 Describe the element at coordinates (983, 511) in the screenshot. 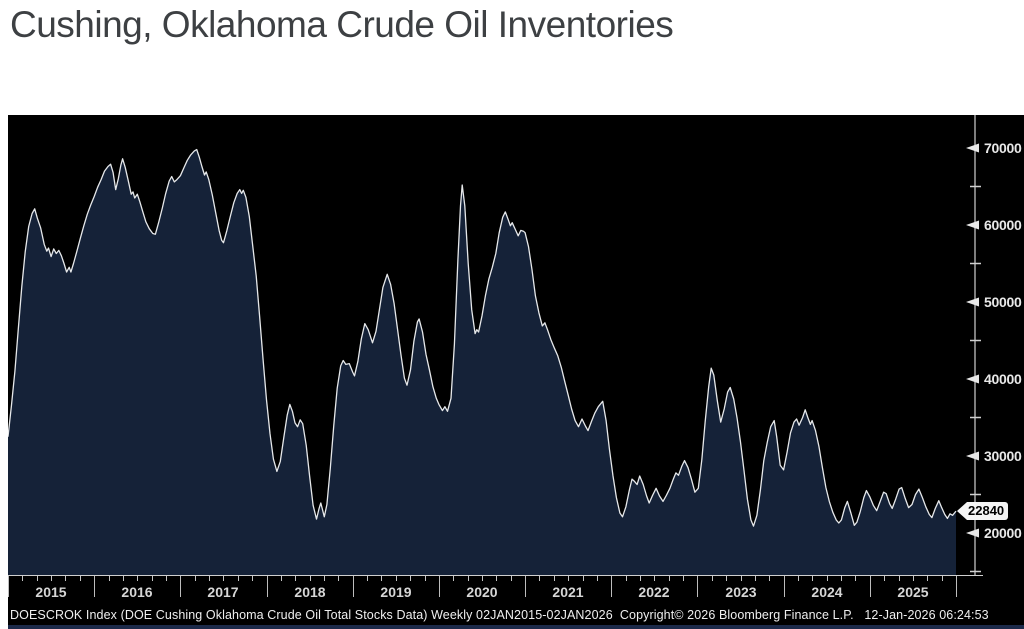

I see `last-value-badge: 22840` at that location.